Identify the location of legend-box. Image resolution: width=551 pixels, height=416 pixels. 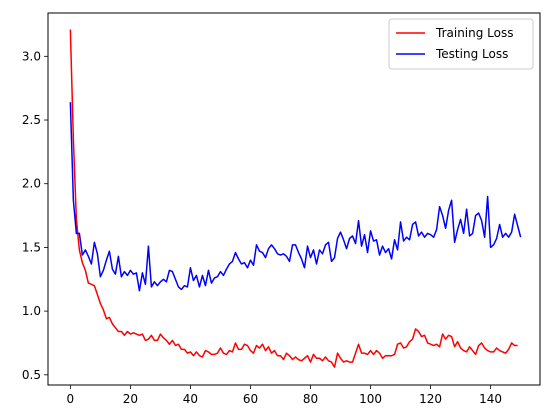
(461, 44).